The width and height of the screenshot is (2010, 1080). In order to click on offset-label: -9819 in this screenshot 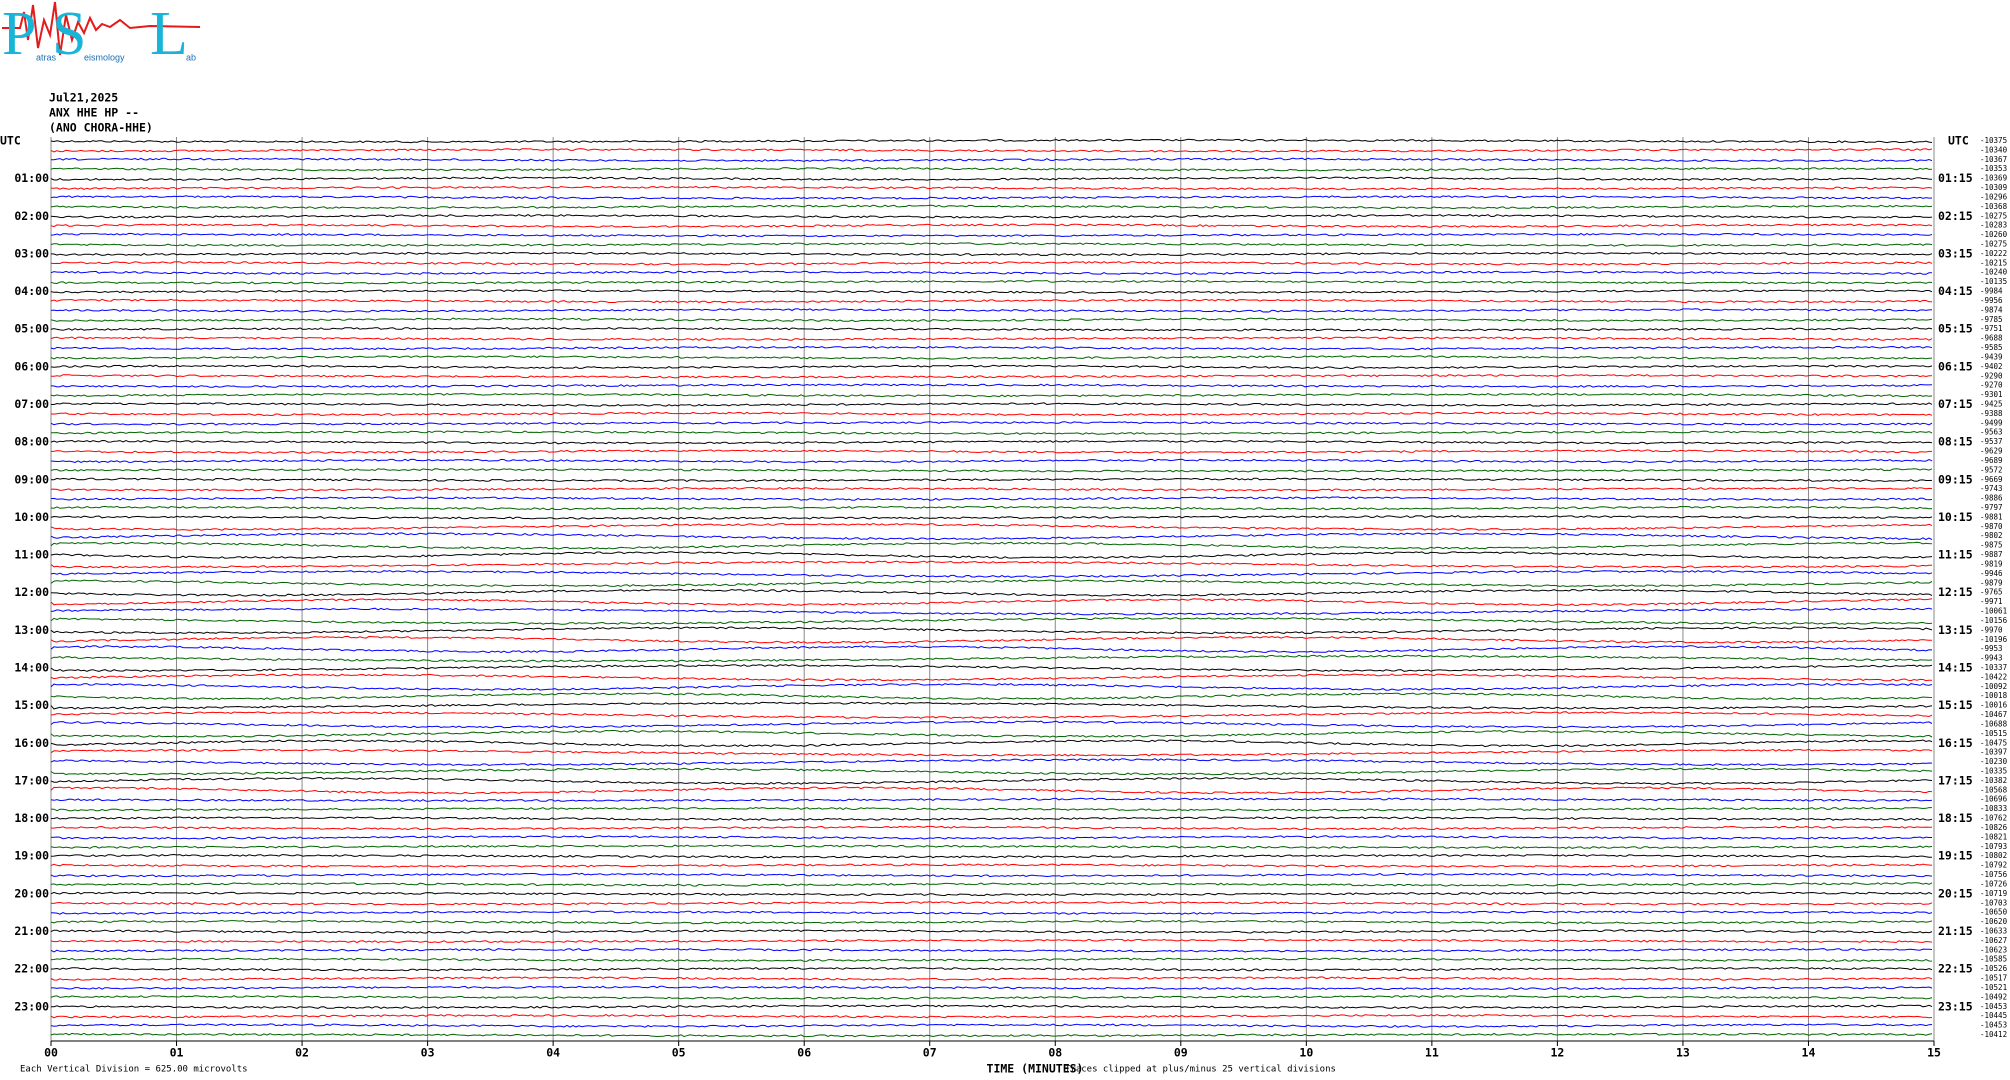, I will do `click(1991, 563)`.